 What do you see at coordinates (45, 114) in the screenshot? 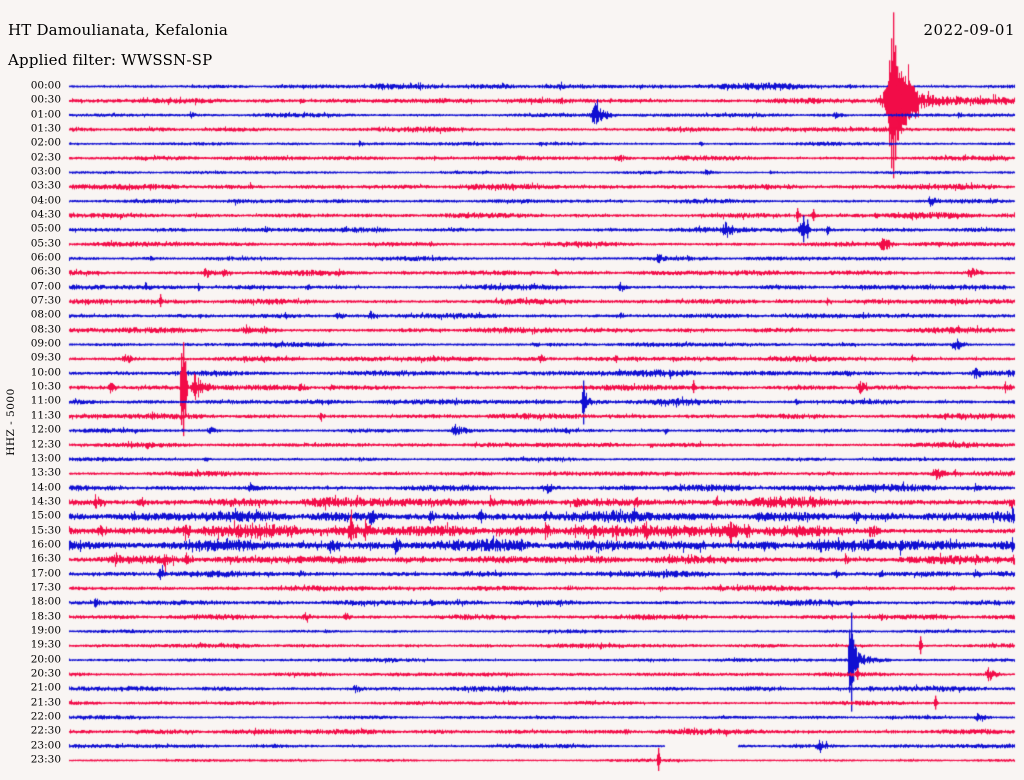
I see `trace-time-label: 01:00` at bounding box center [45, 114].